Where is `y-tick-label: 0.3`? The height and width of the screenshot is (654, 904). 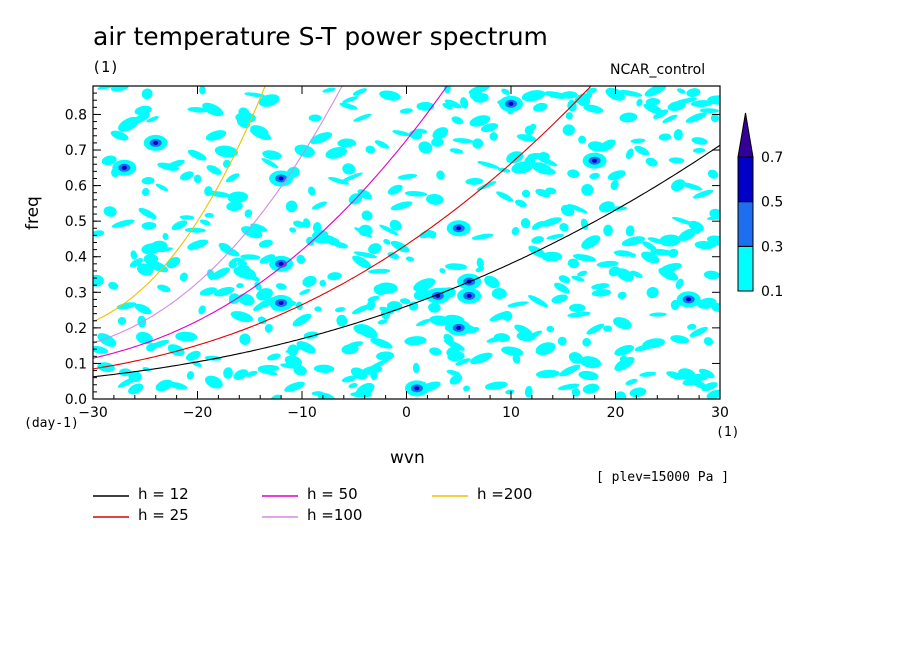
y-tick-label: 0.3 is located at coordinates (76, 293).